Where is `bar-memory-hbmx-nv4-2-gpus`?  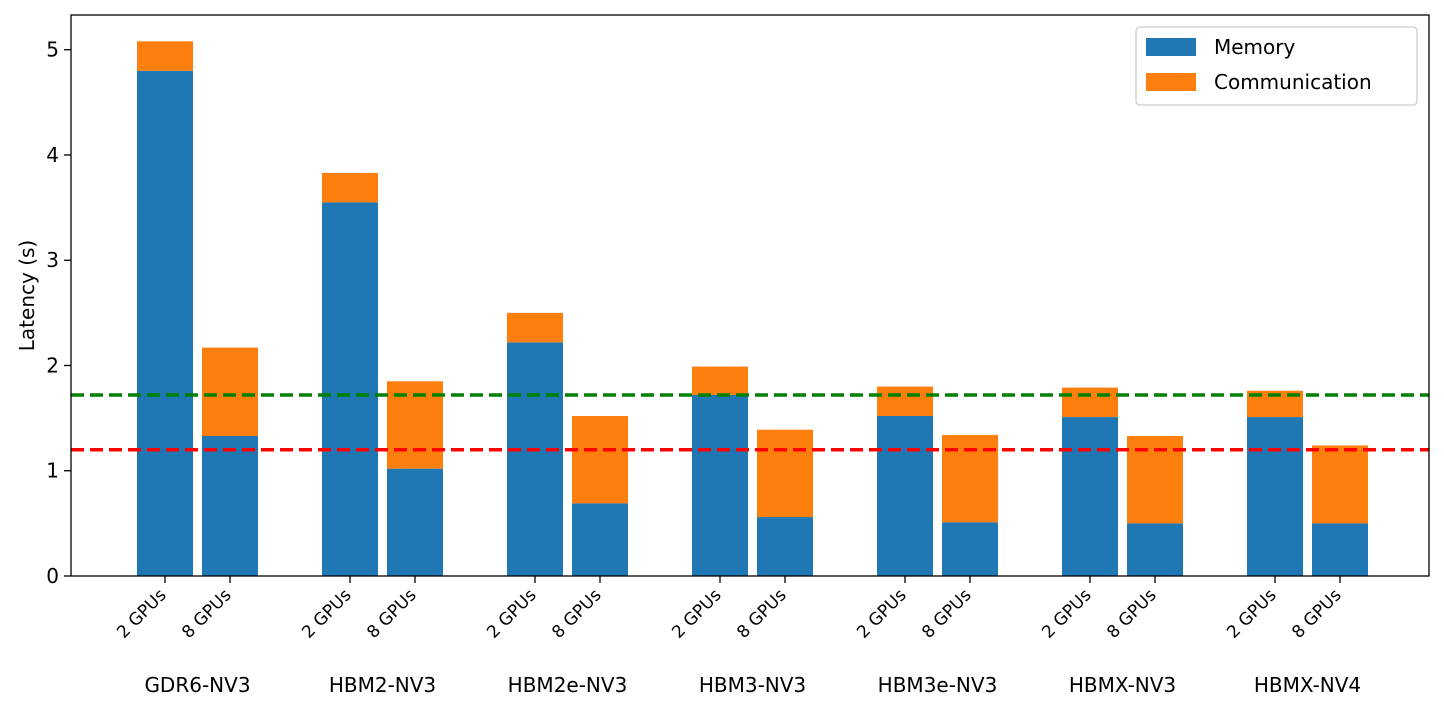
bar-memory-hbmx-nv4-2-gpus is located at coordinates (1275, 496).